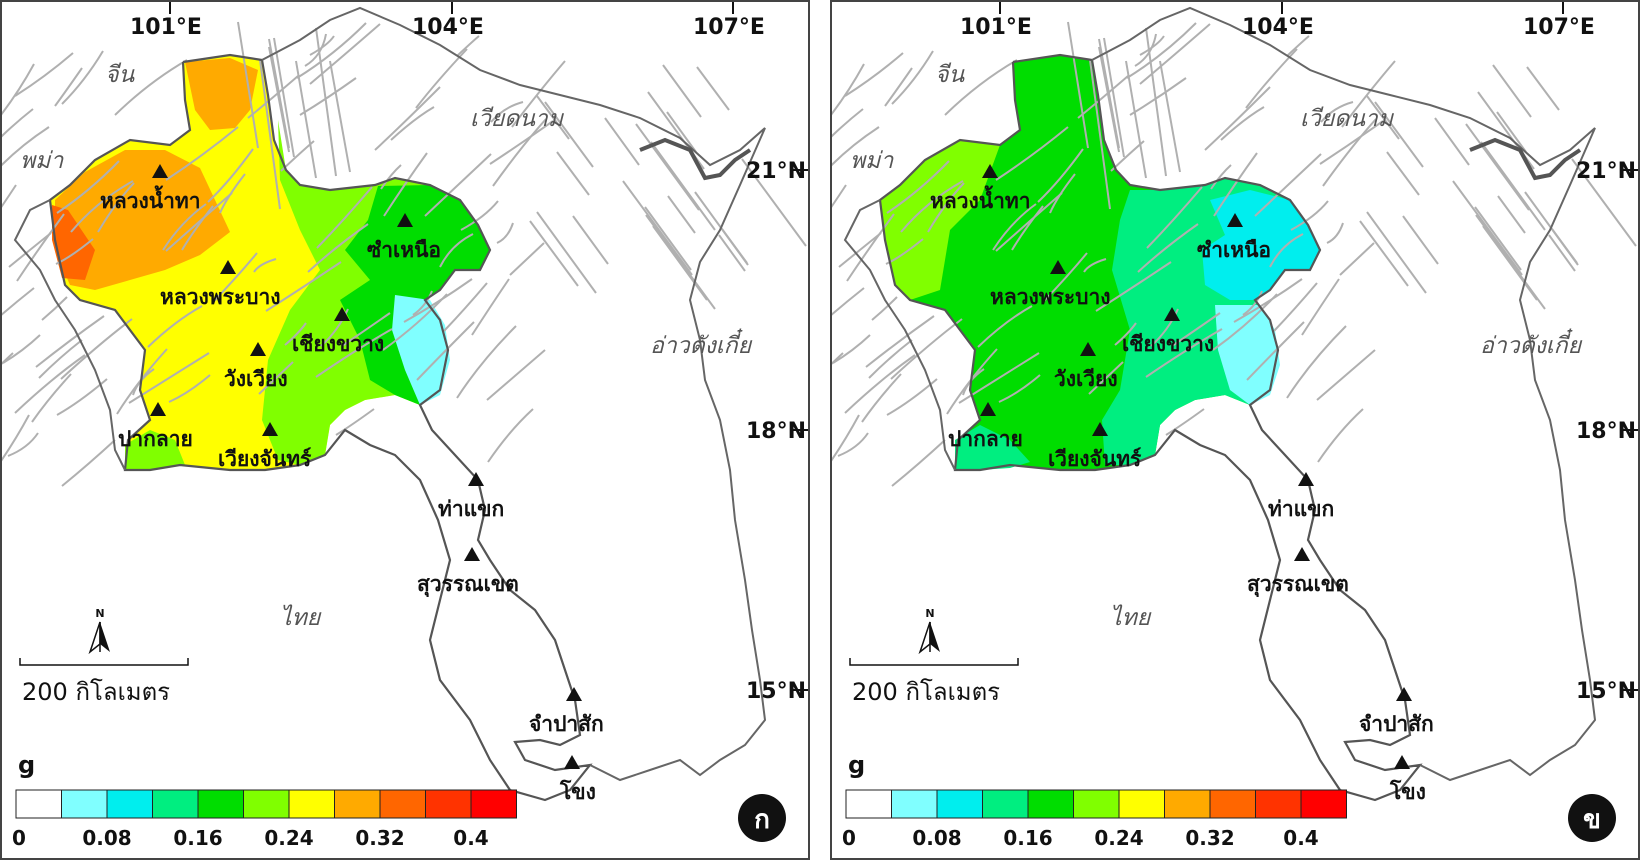 The height and width of the screenshot is (860, 1640). I want to click on legend-tick: 0.16, so click(1027, 838).